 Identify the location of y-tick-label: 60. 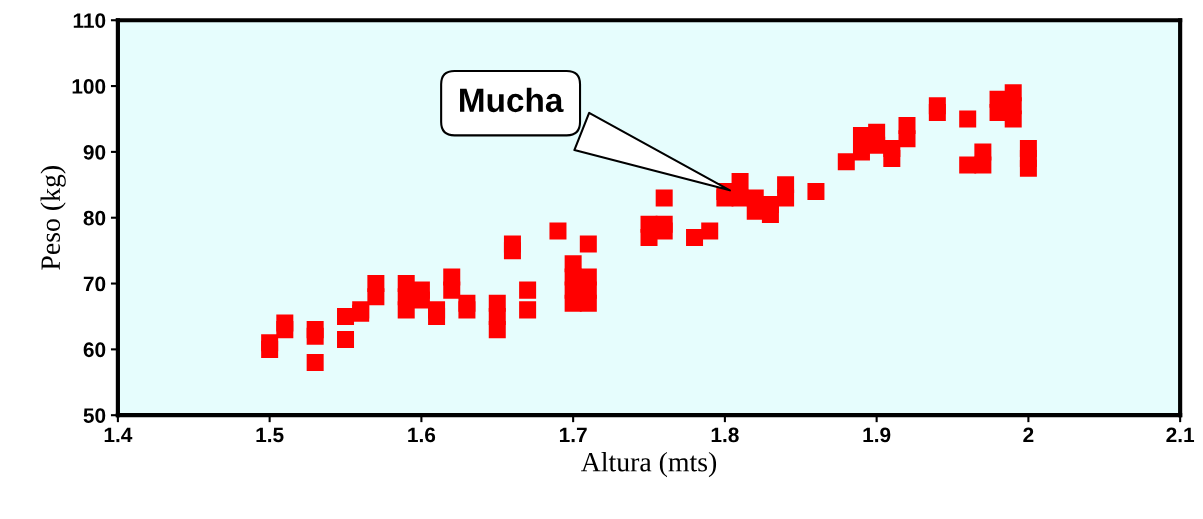
(94, 350).